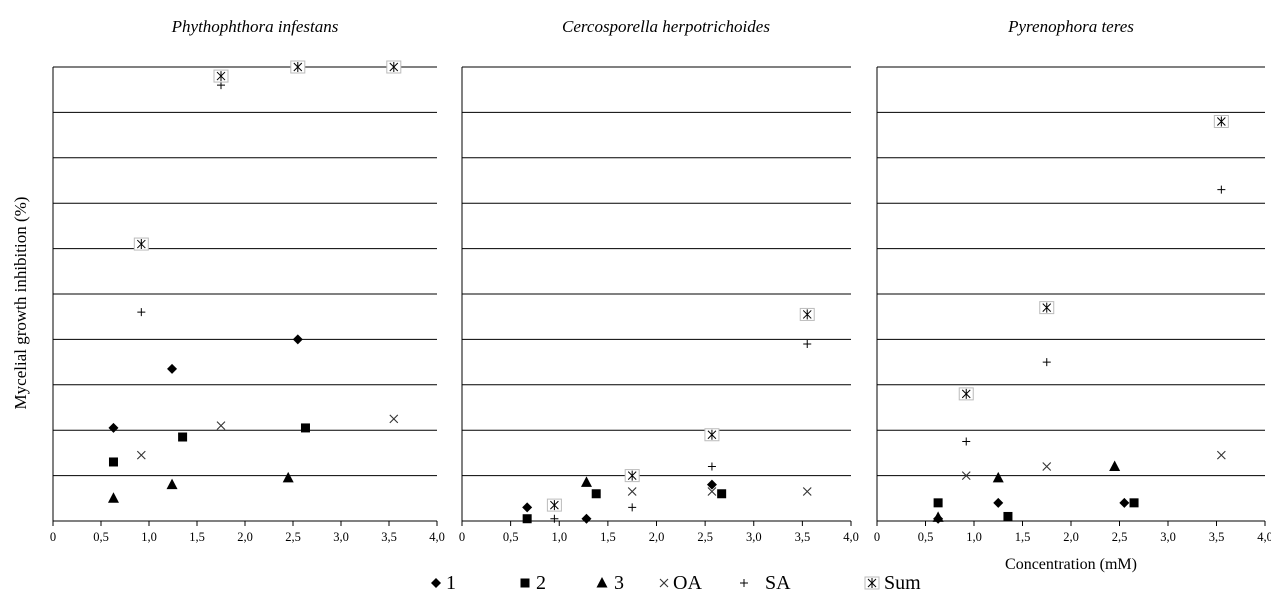  Describe the element at coordinates (681, 431) in the screenshot. I see `series-sa` at that location.